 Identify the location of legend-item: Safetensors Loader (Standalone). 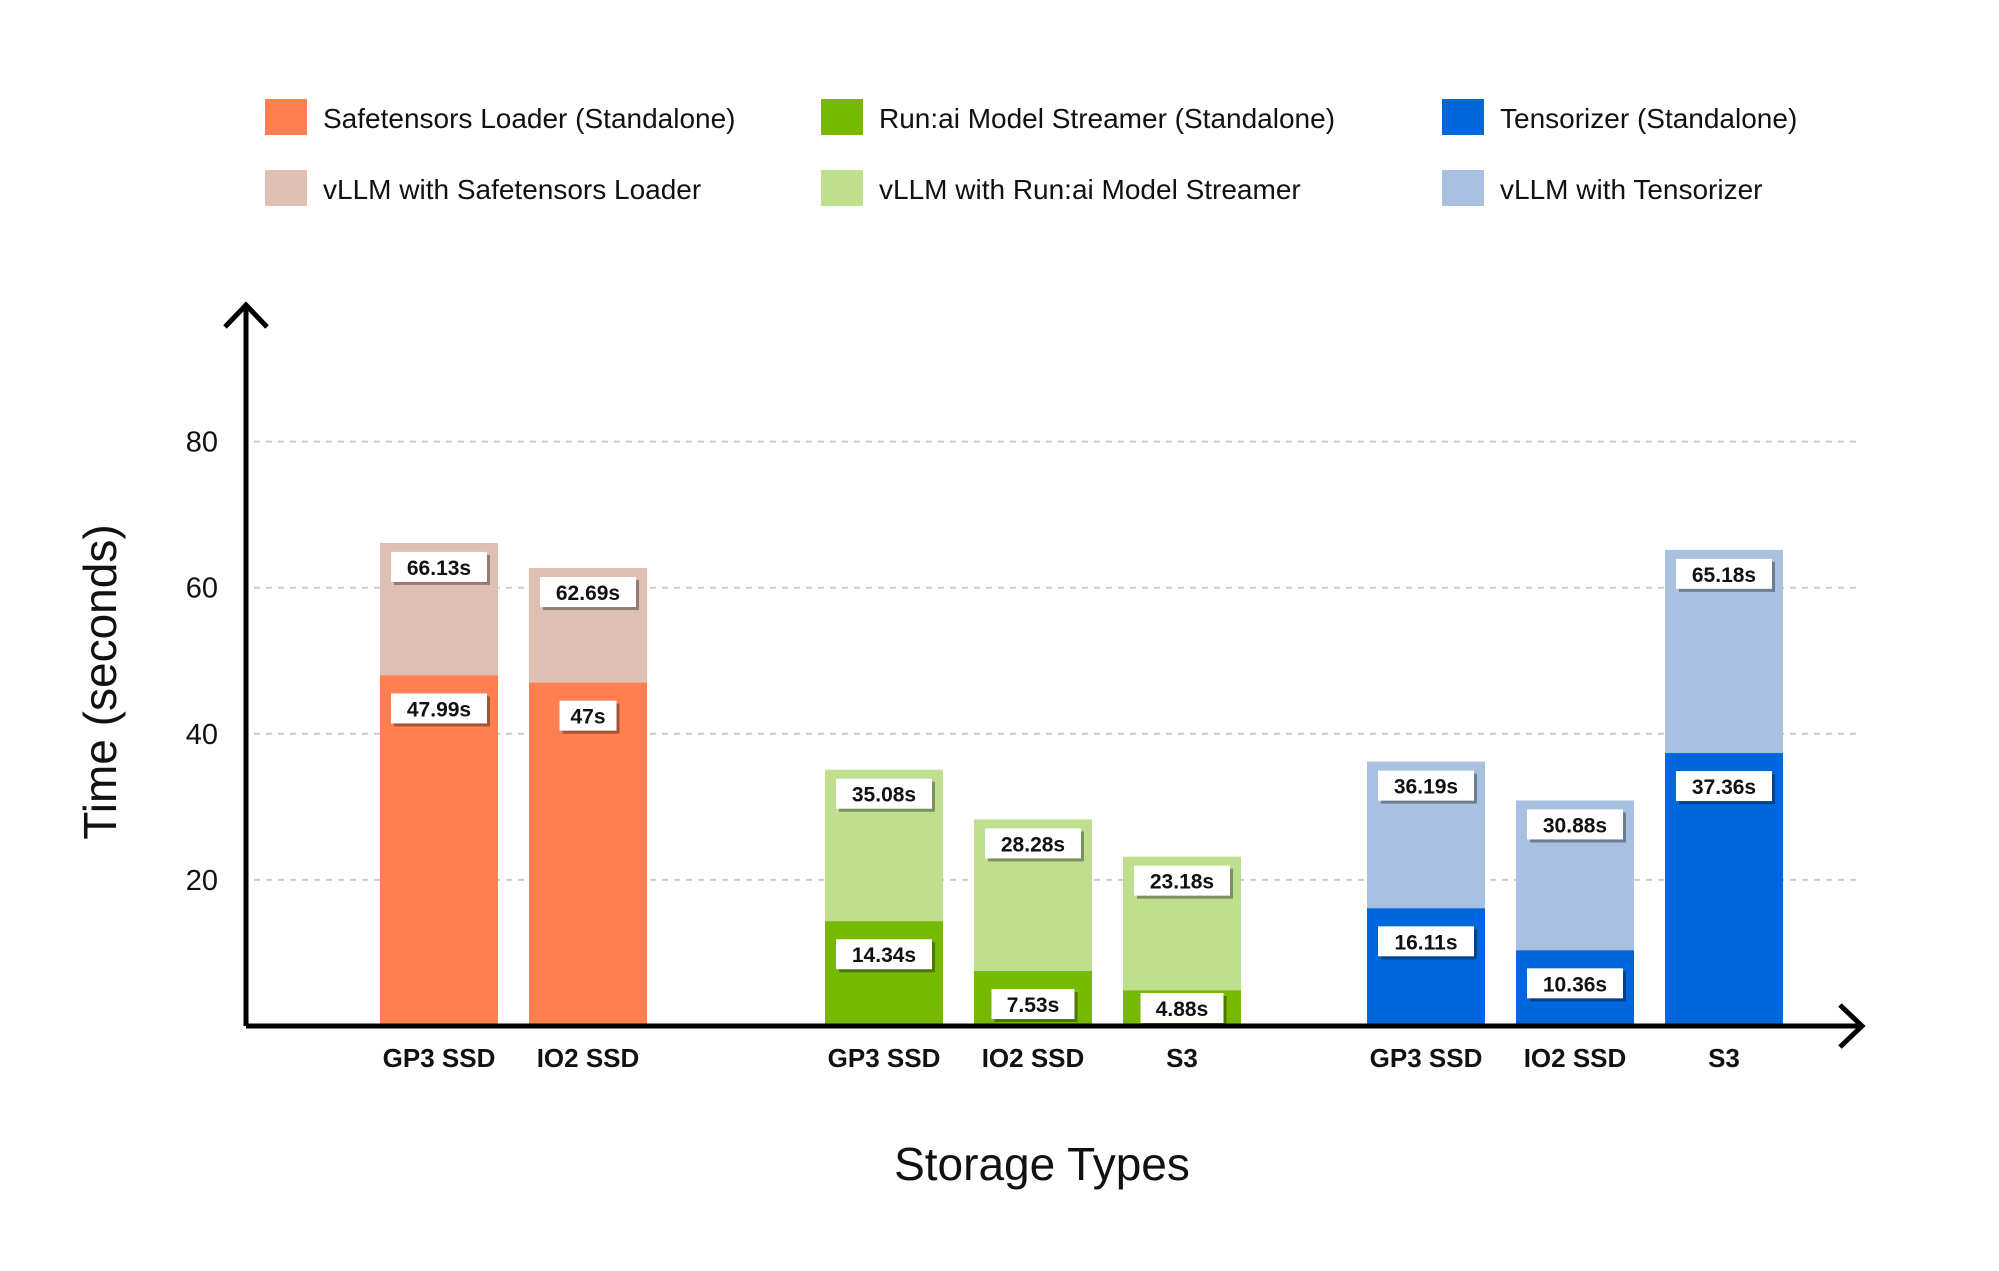
(500, 117).